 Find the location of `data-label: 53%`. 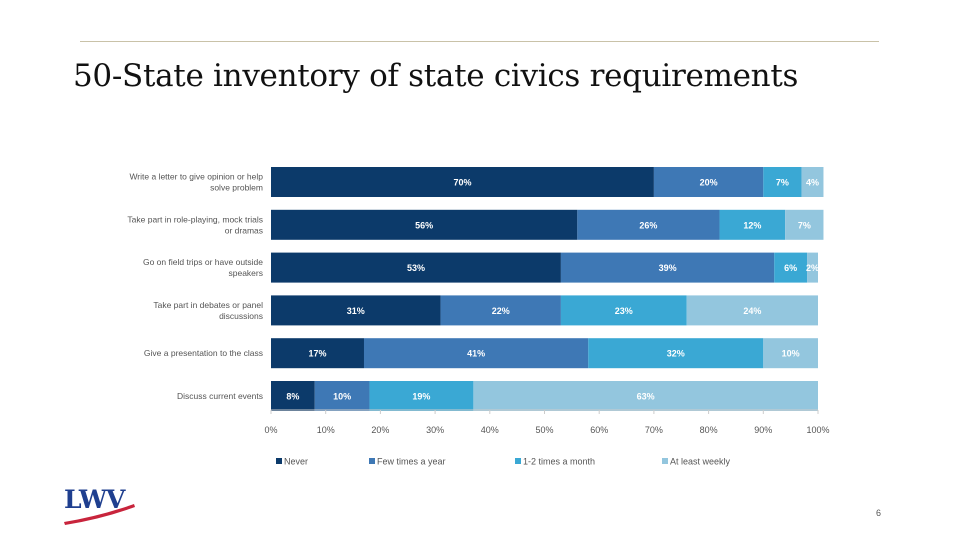

data-label: 53% is located at coordinates (416, 268).